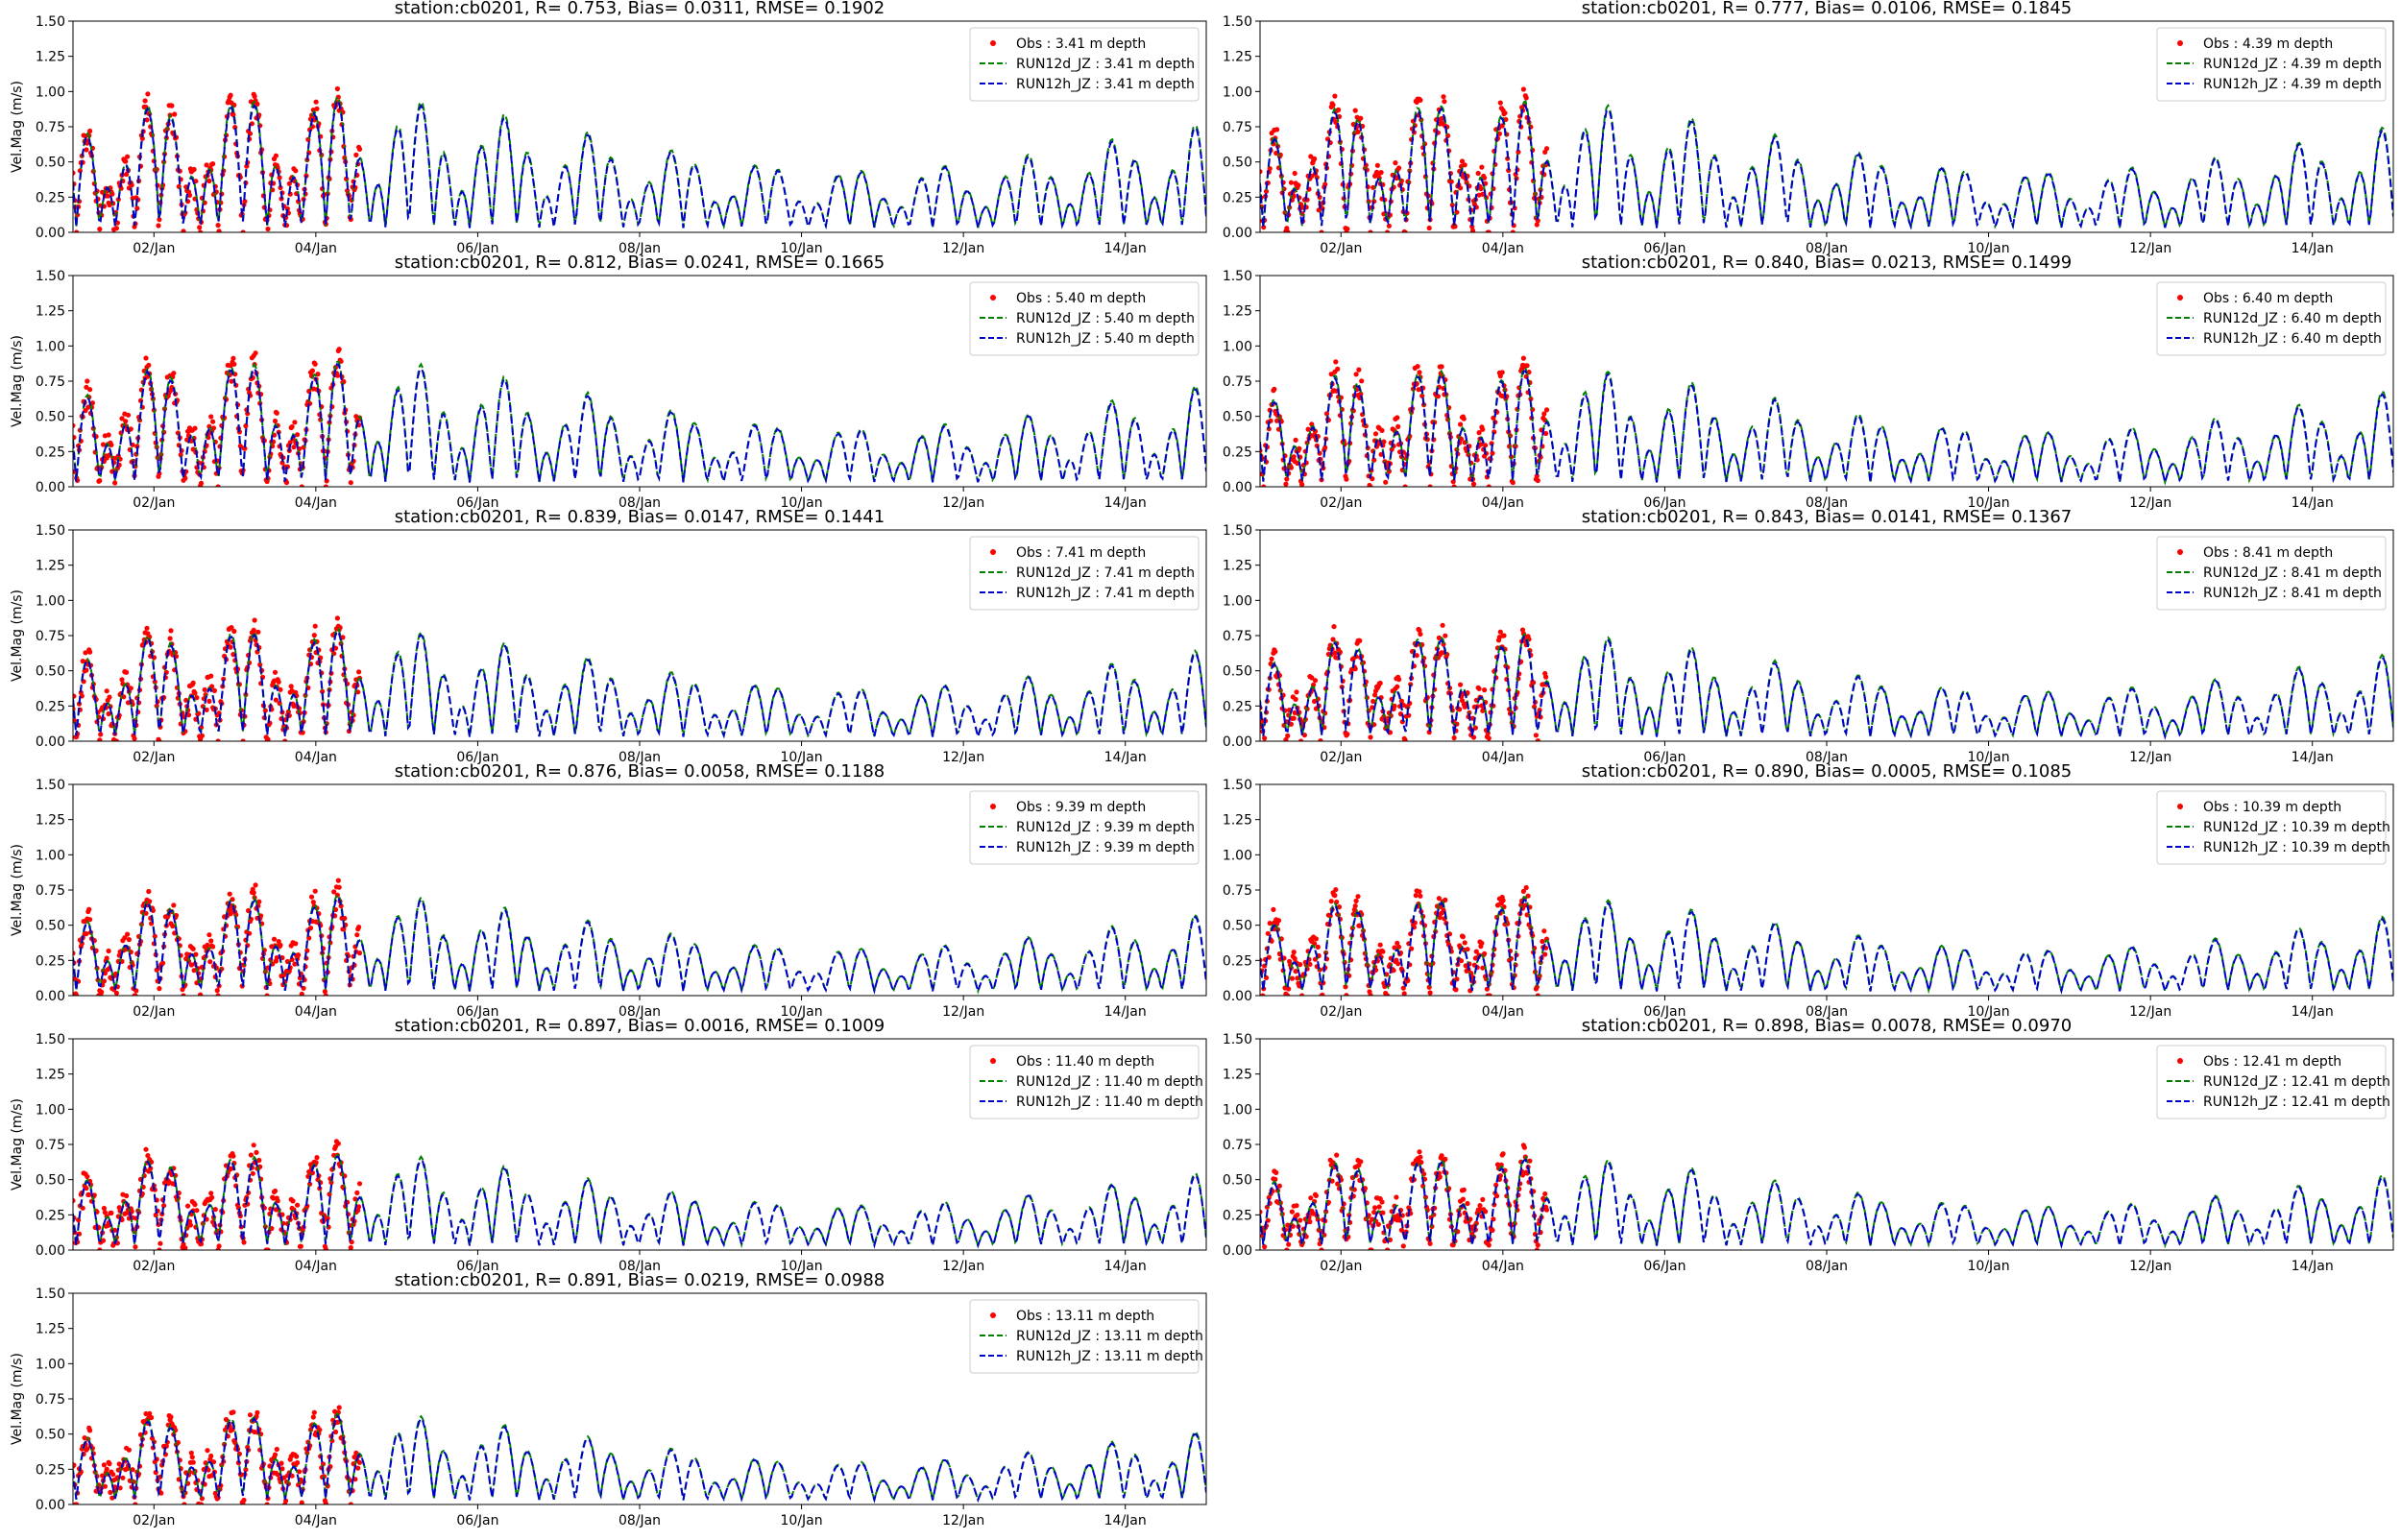  I want to click on y-tick-label: 0.50, so click(50, 417).